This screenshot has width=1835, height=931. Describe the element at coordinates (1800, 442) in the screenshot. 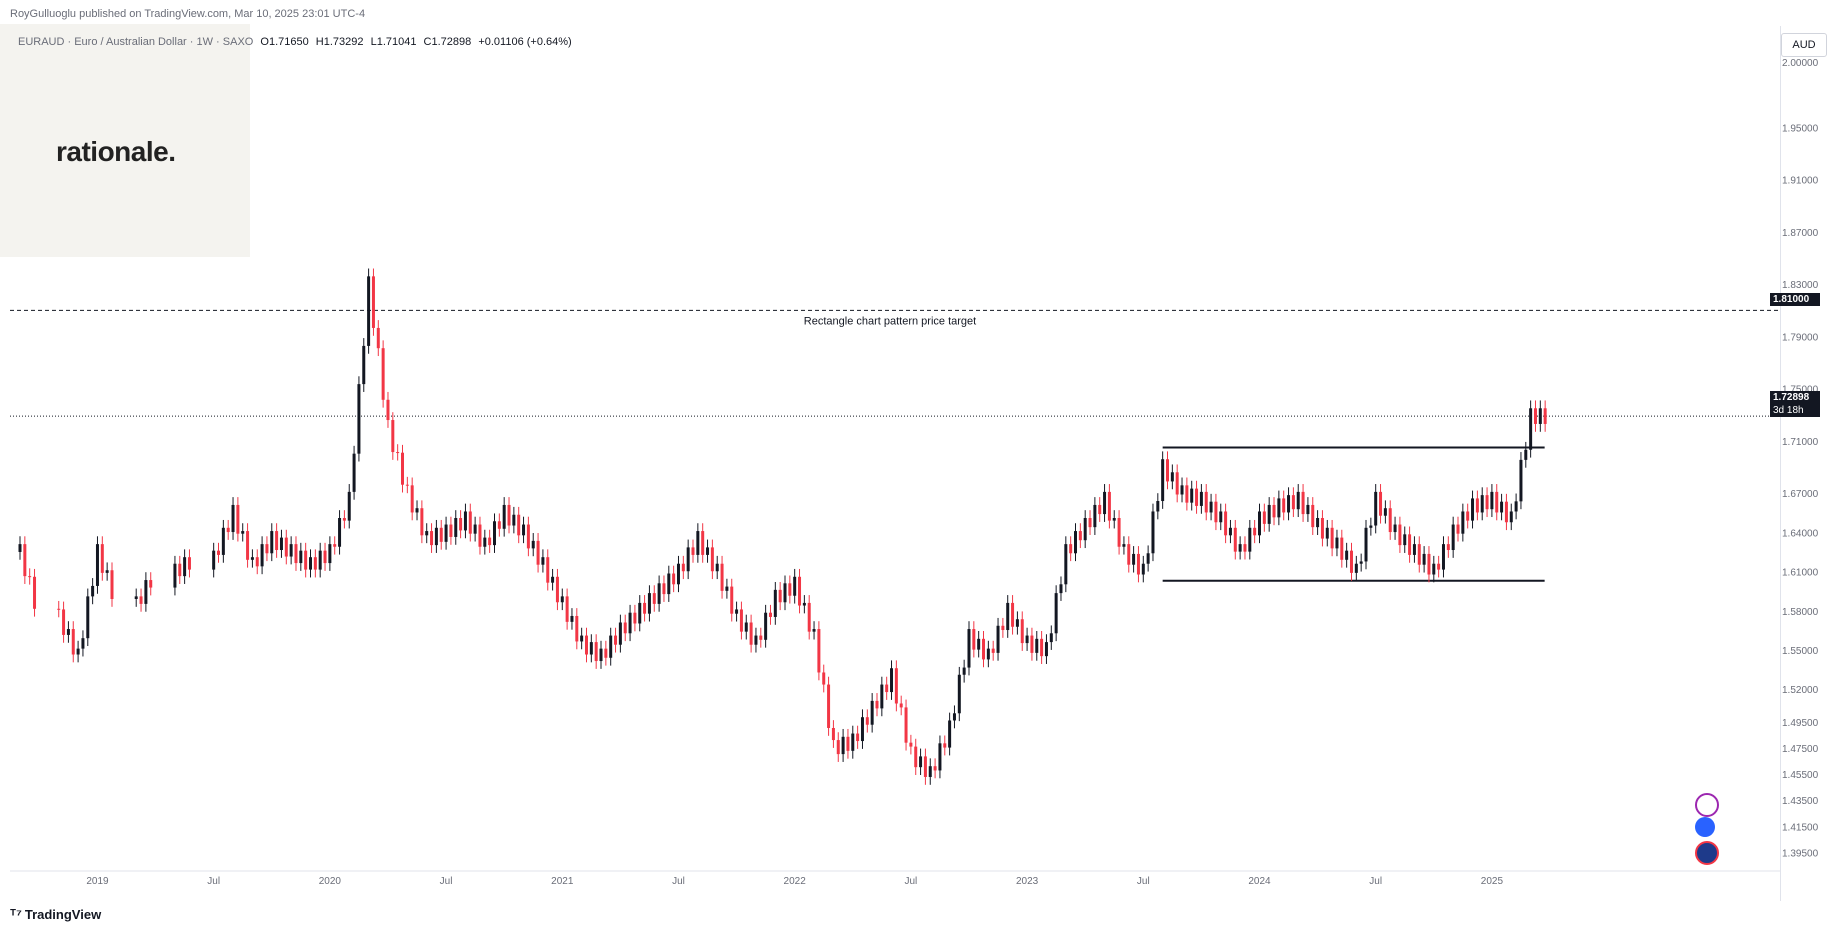

I see `y-tick-label: 1.71000` at that location.